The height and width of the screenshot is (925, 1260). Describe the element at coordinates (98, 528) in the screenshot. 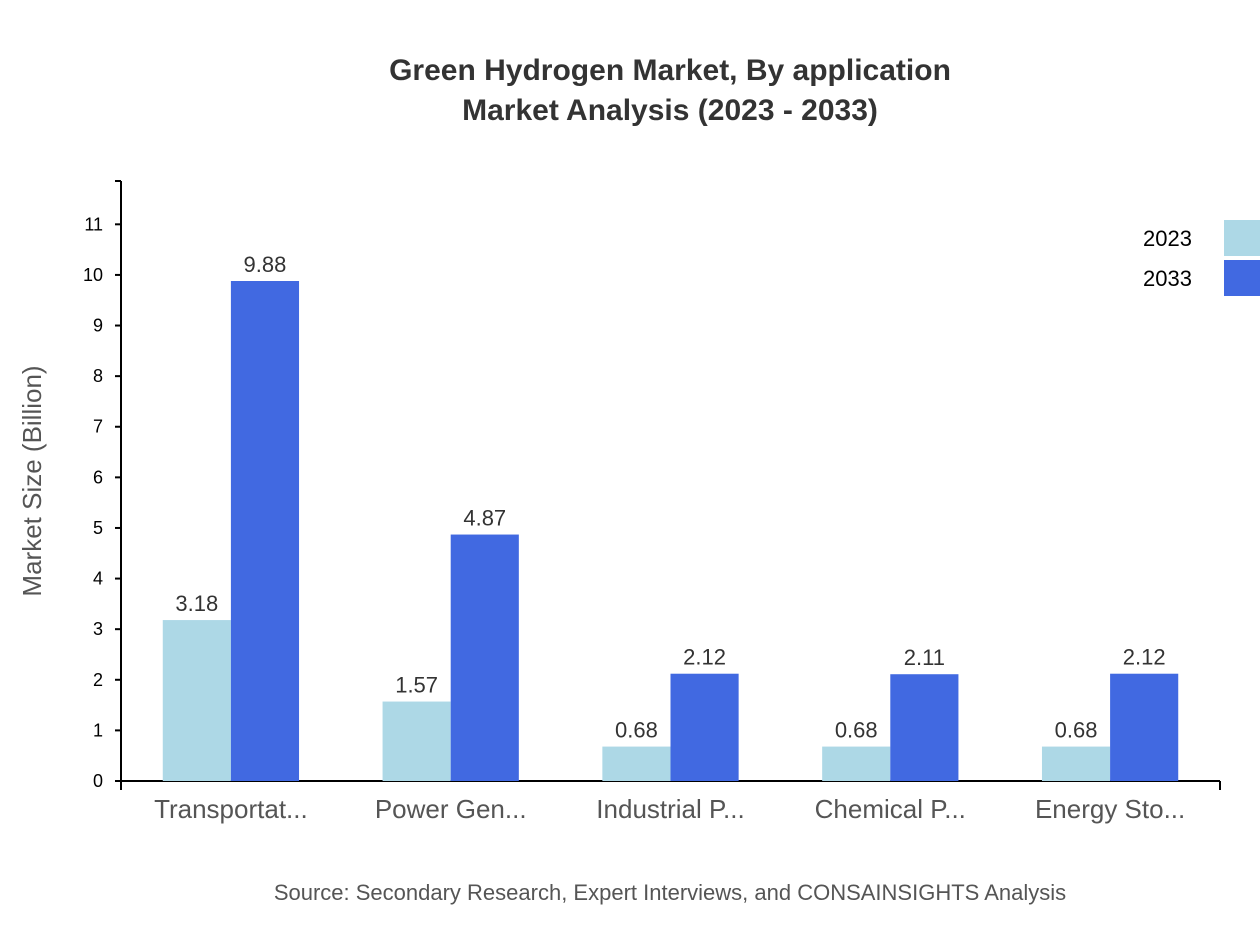

I see `y-tick-label: 5` at that location.